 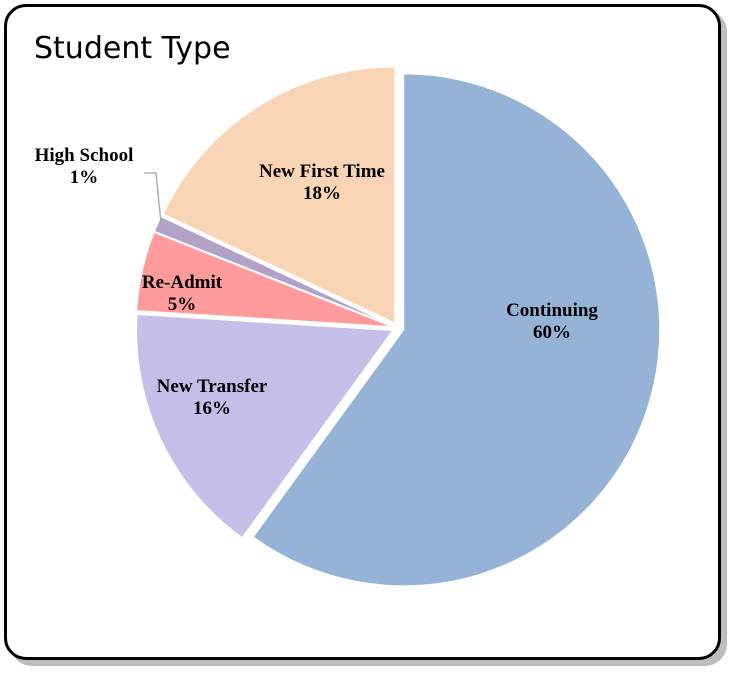 I want to click on pie-slice-continuing-label: Continuing 60%, so click(x=552, y=321).